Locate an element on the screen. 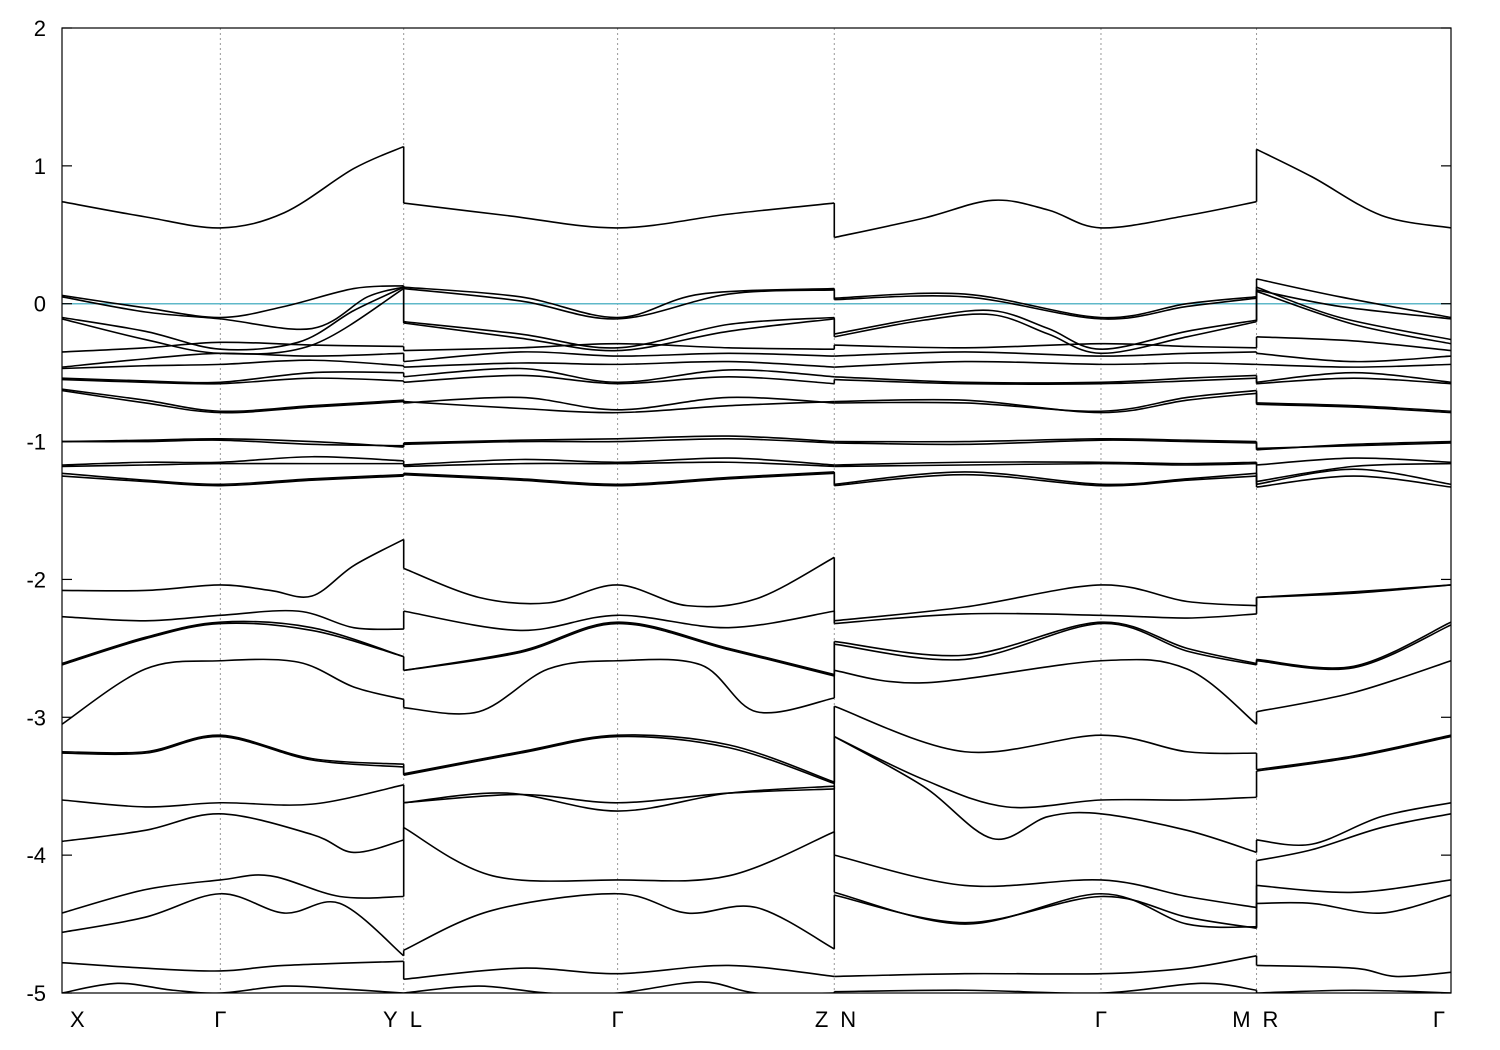  y-tick-label: -3 is located at coordinates (36, 717).